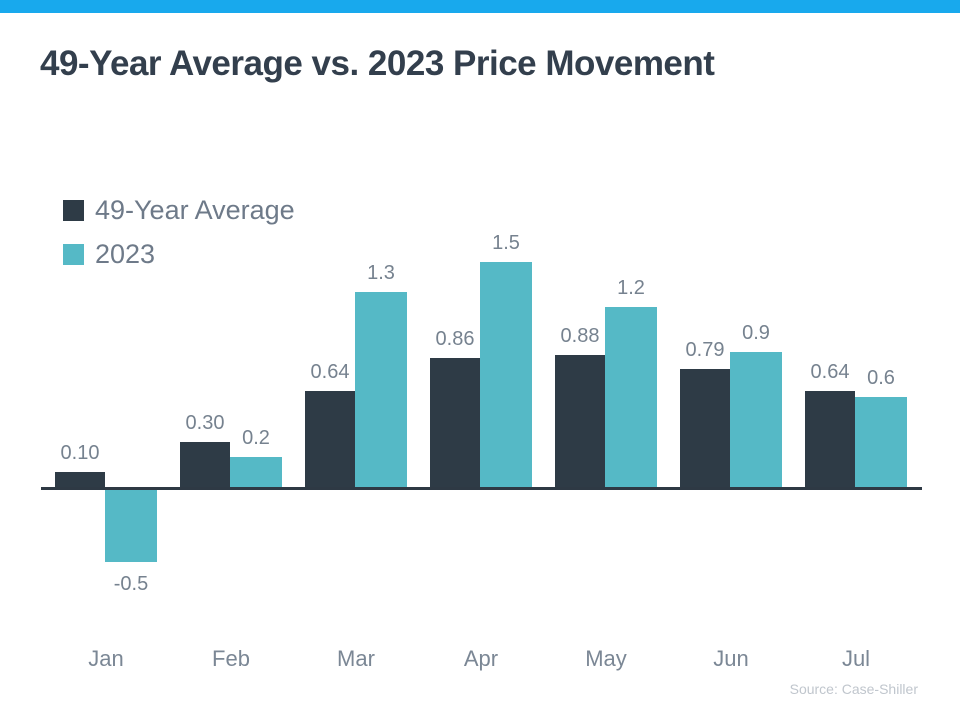  Describe the element at coordinates (377, 63) in the screenshot. I see `chart-title: 49-Year Average vs. 2023 Price Movement` at that location.